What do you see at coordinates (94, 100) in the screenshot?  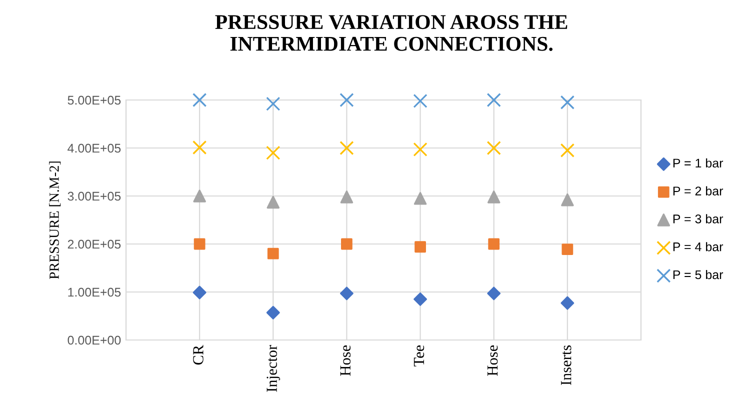 I see `y-tick-label: 5.00E+05` at bounding box center [94, 100].